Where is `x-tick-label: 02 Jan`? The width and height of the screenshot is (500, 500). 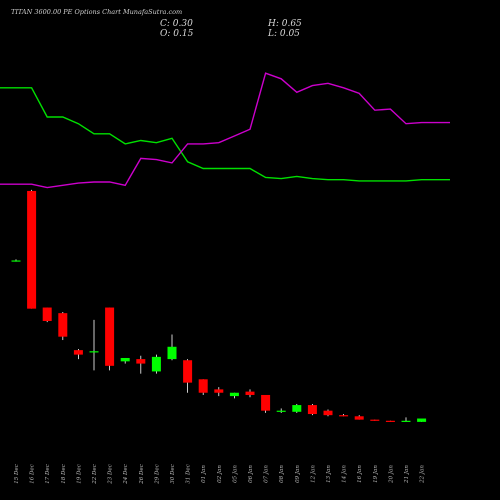 x-tick-label: 02 Jan is located at coordinates (220, 474).